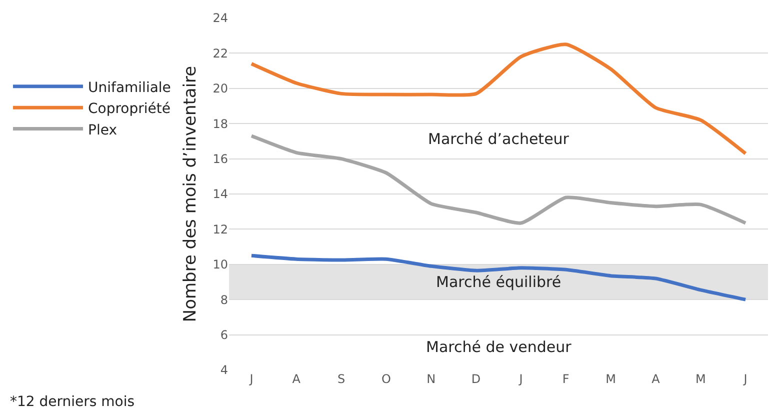  Describe the element at coordinates (129, 109) in the screenshot. I see `legend-label: Copropriété` at that location.